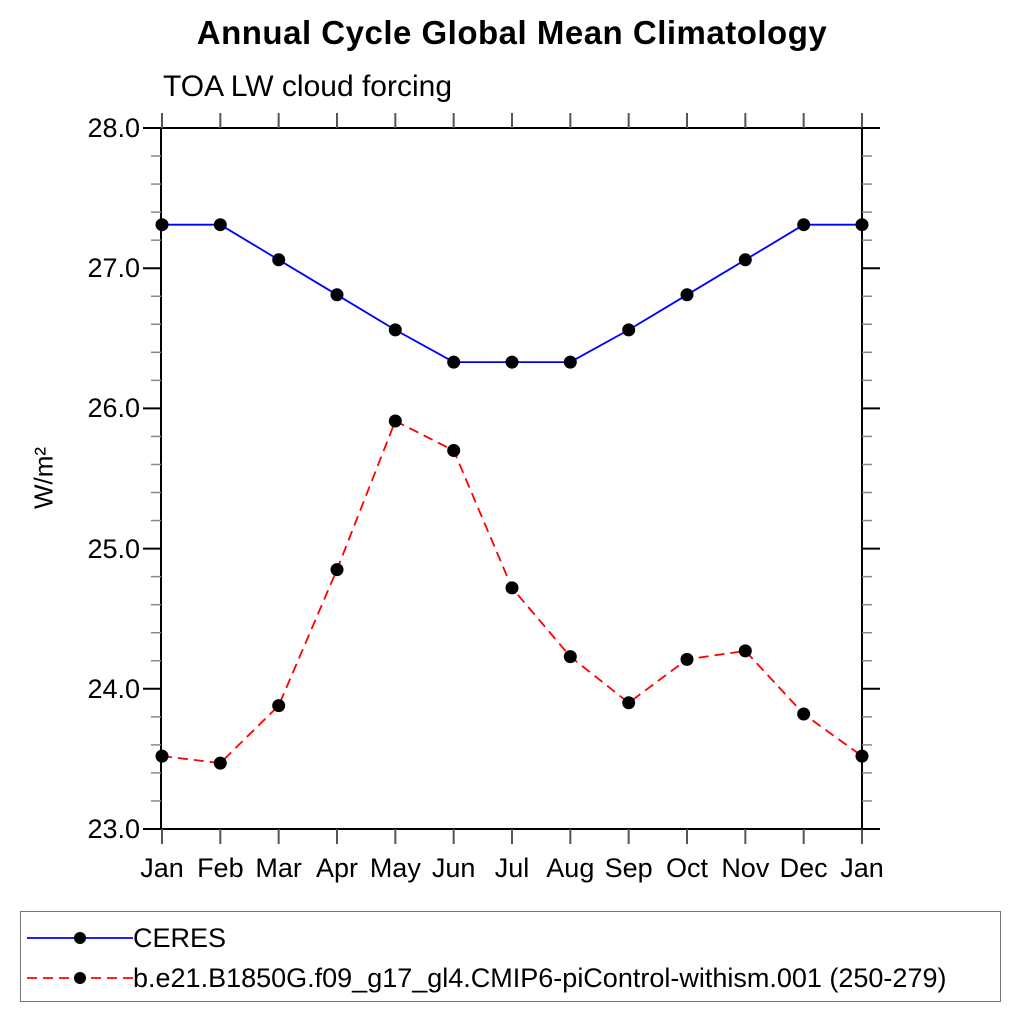 This screenshot has height=1024, width=1024. What do you see at coordinates (454, 362) in the screenshot?
I see `data-point-series0-Jun` at bounding box center [454, 362].